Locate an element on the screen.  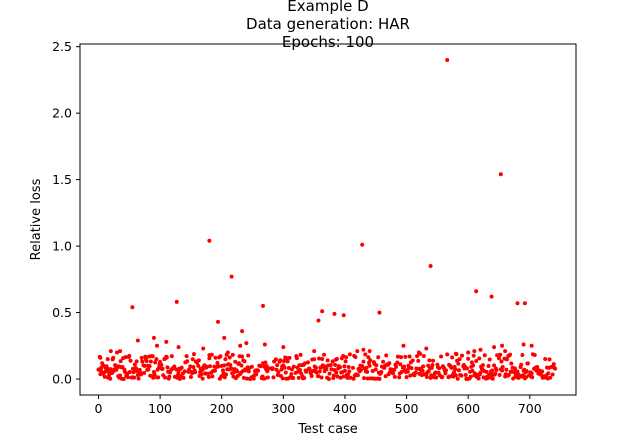
x-axis-ticks: 0 100 200 300 400 500 600 700 is located at coordinates (318, 405).